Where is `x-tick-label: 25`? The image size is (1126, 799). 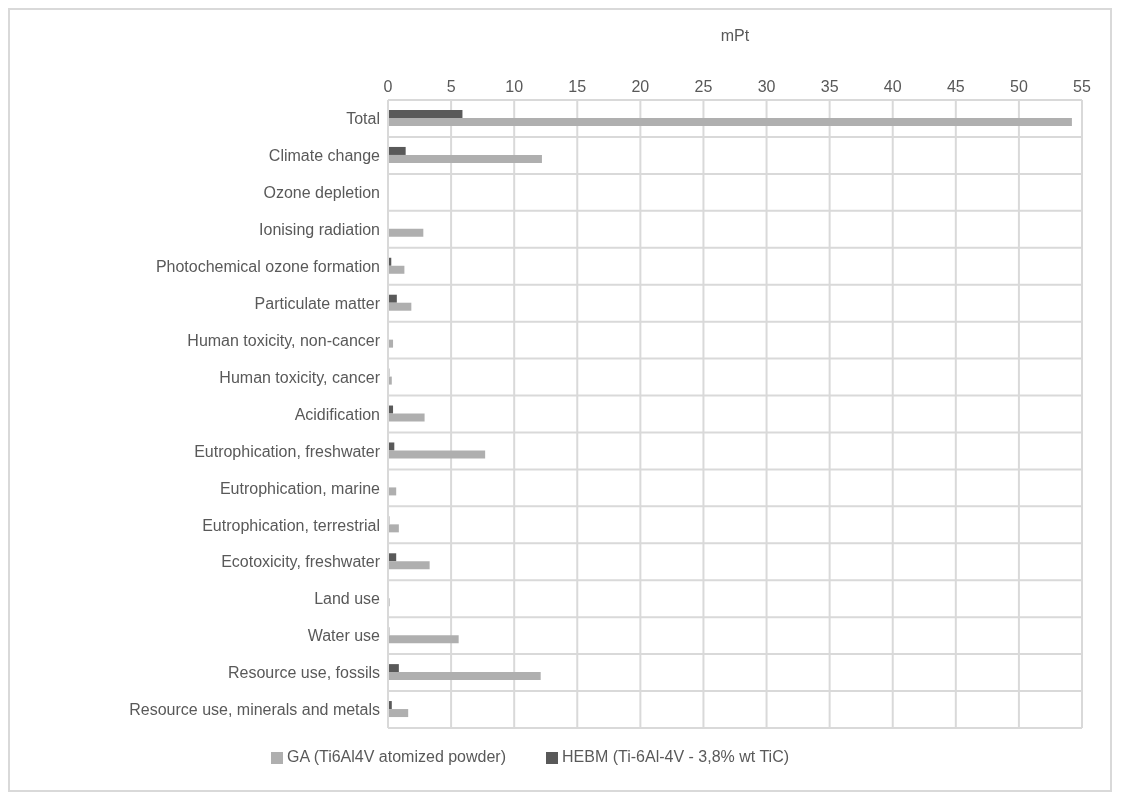 x-tick-label: 25 is located at coordinates (703, 86).